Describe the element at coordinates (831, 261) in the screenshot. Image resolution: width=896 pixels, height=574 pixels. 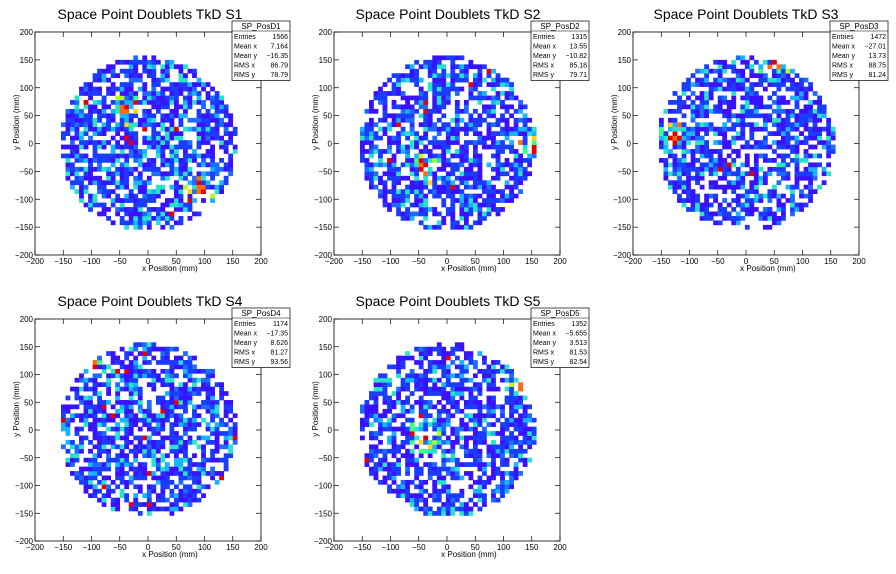
I see `x-tick-label: 150` at that location.